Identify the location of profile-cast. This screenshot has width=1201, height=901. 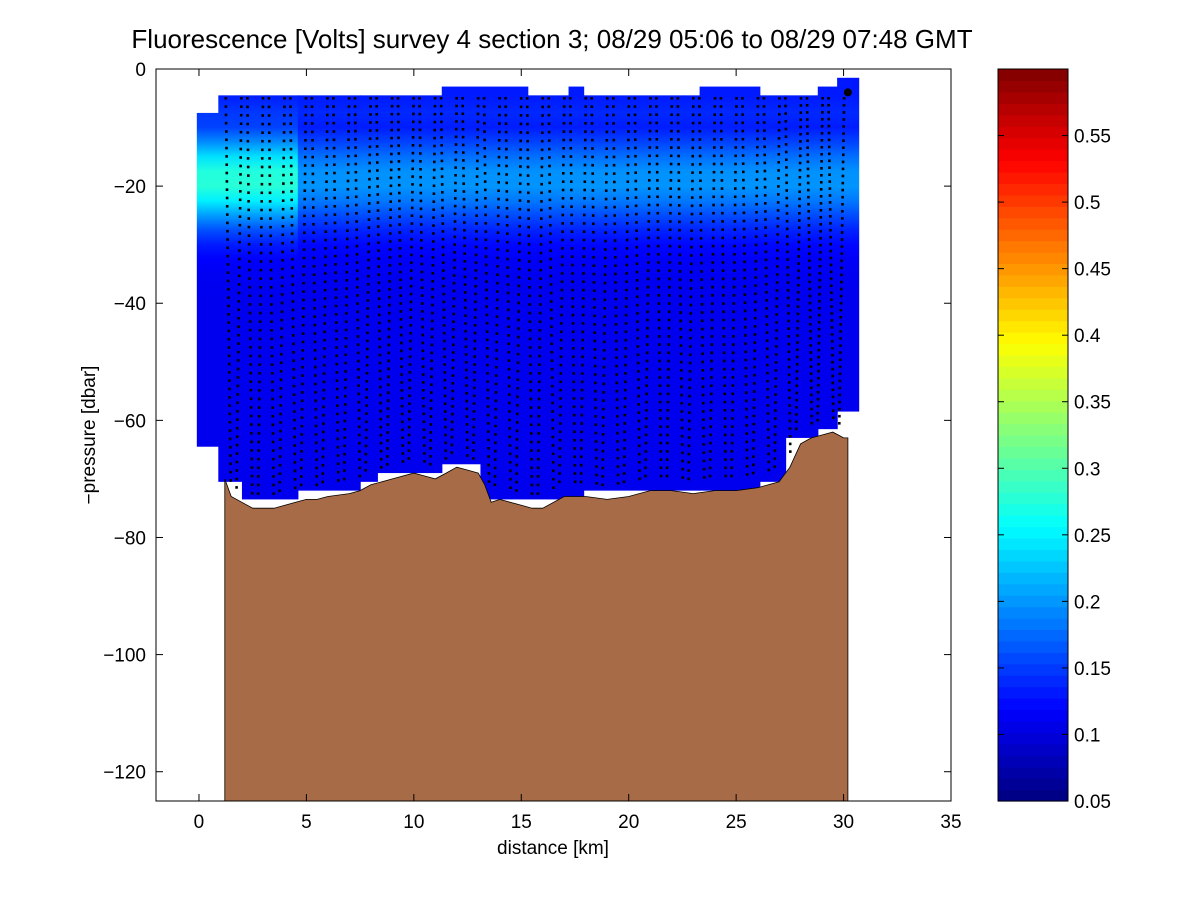
(842, 261).